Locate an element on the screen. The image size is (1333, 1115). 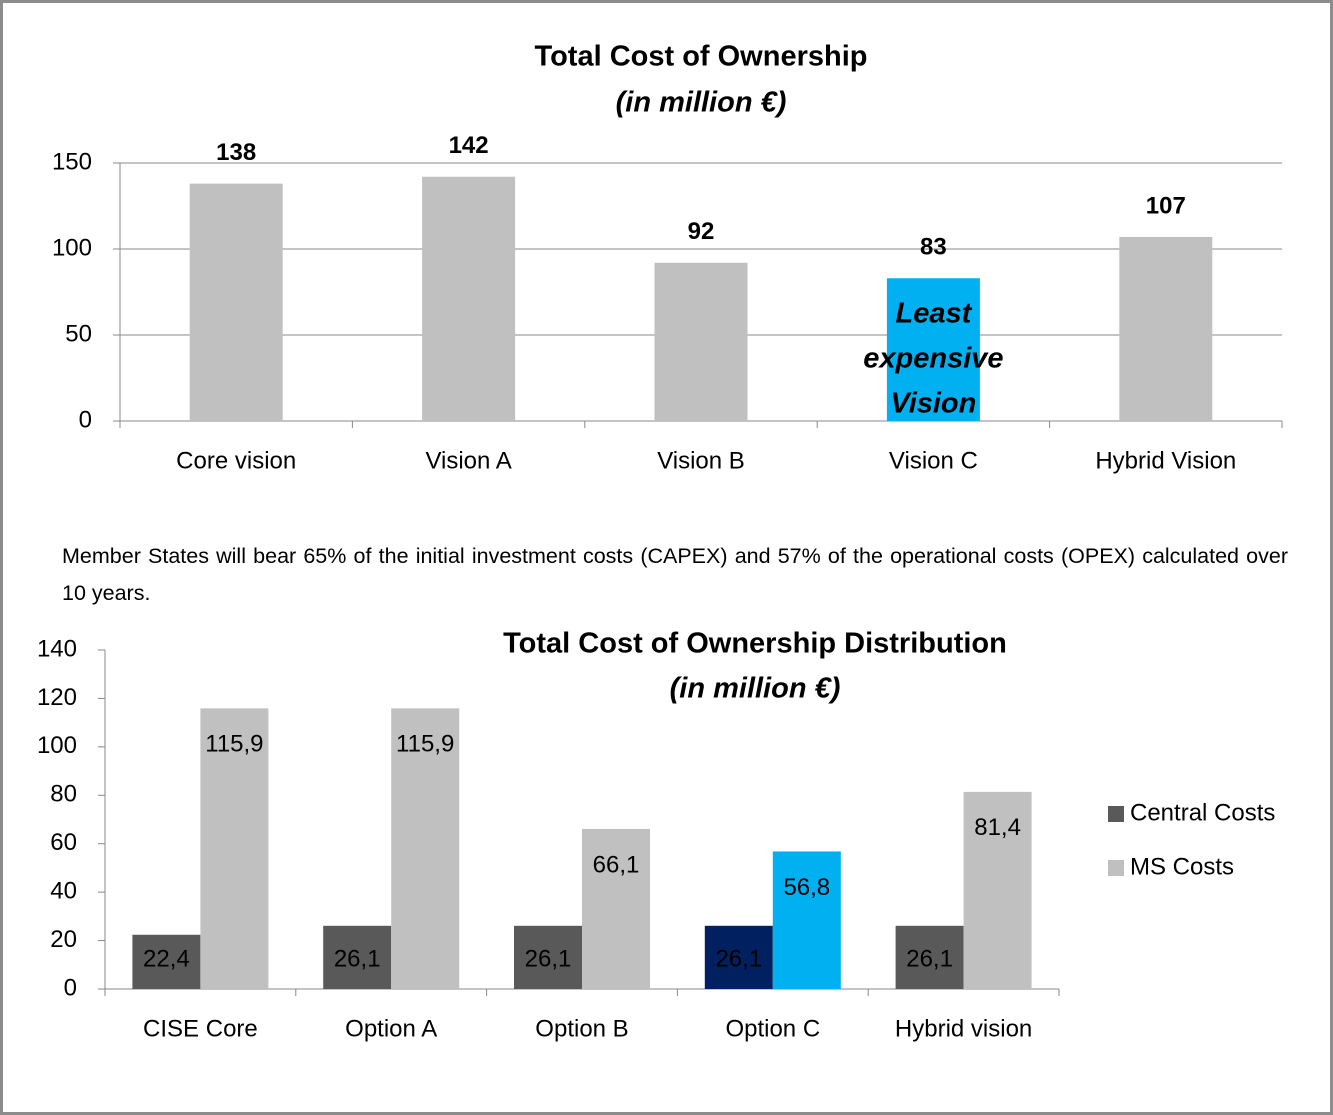
data-label: 92 is located at coordinates (701, 231).